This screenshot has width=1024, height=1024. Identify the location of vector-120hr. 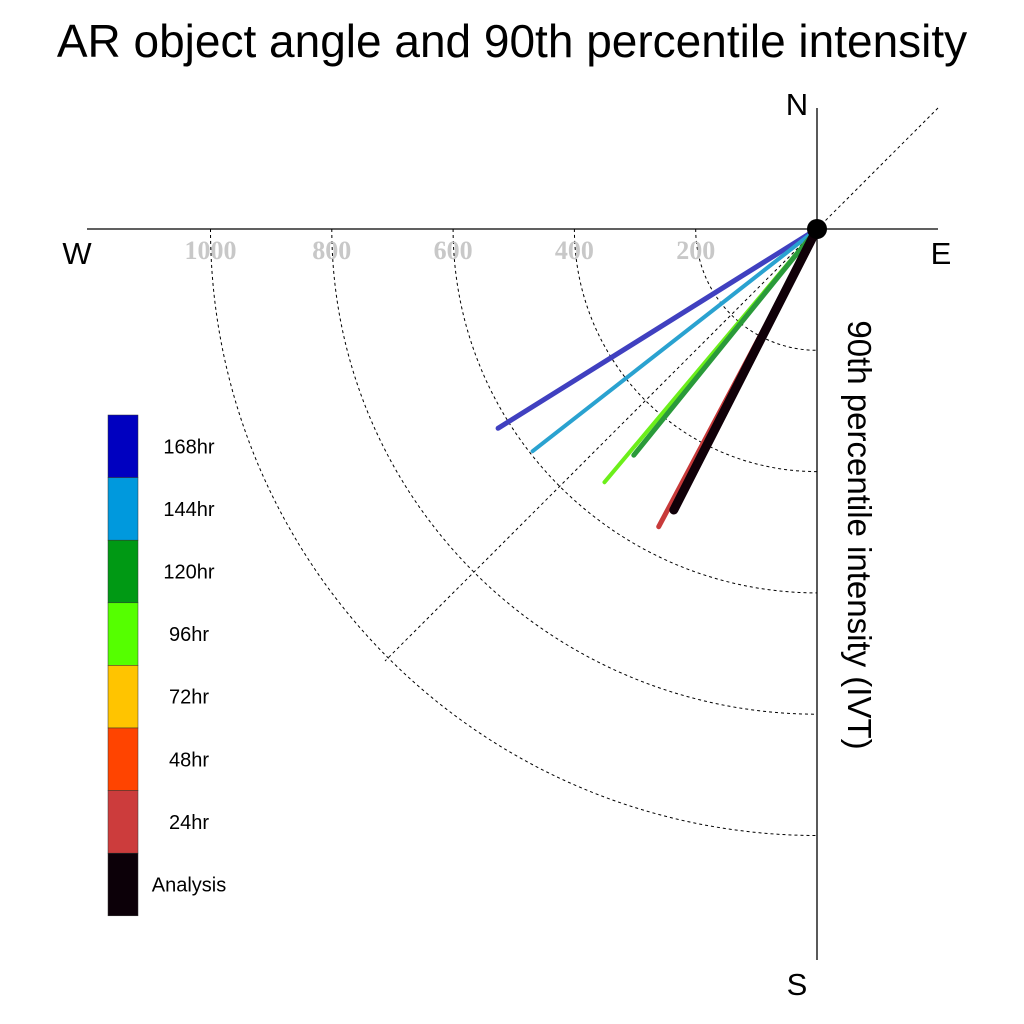
(725, 342).